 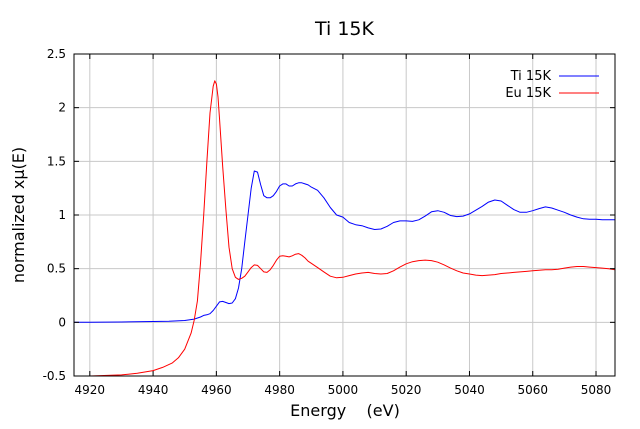 What do you see at coordinates (528, 93) in the screenshot?
I see `legend-label-eu: Eu 15K` at bounding box center [528, 93].